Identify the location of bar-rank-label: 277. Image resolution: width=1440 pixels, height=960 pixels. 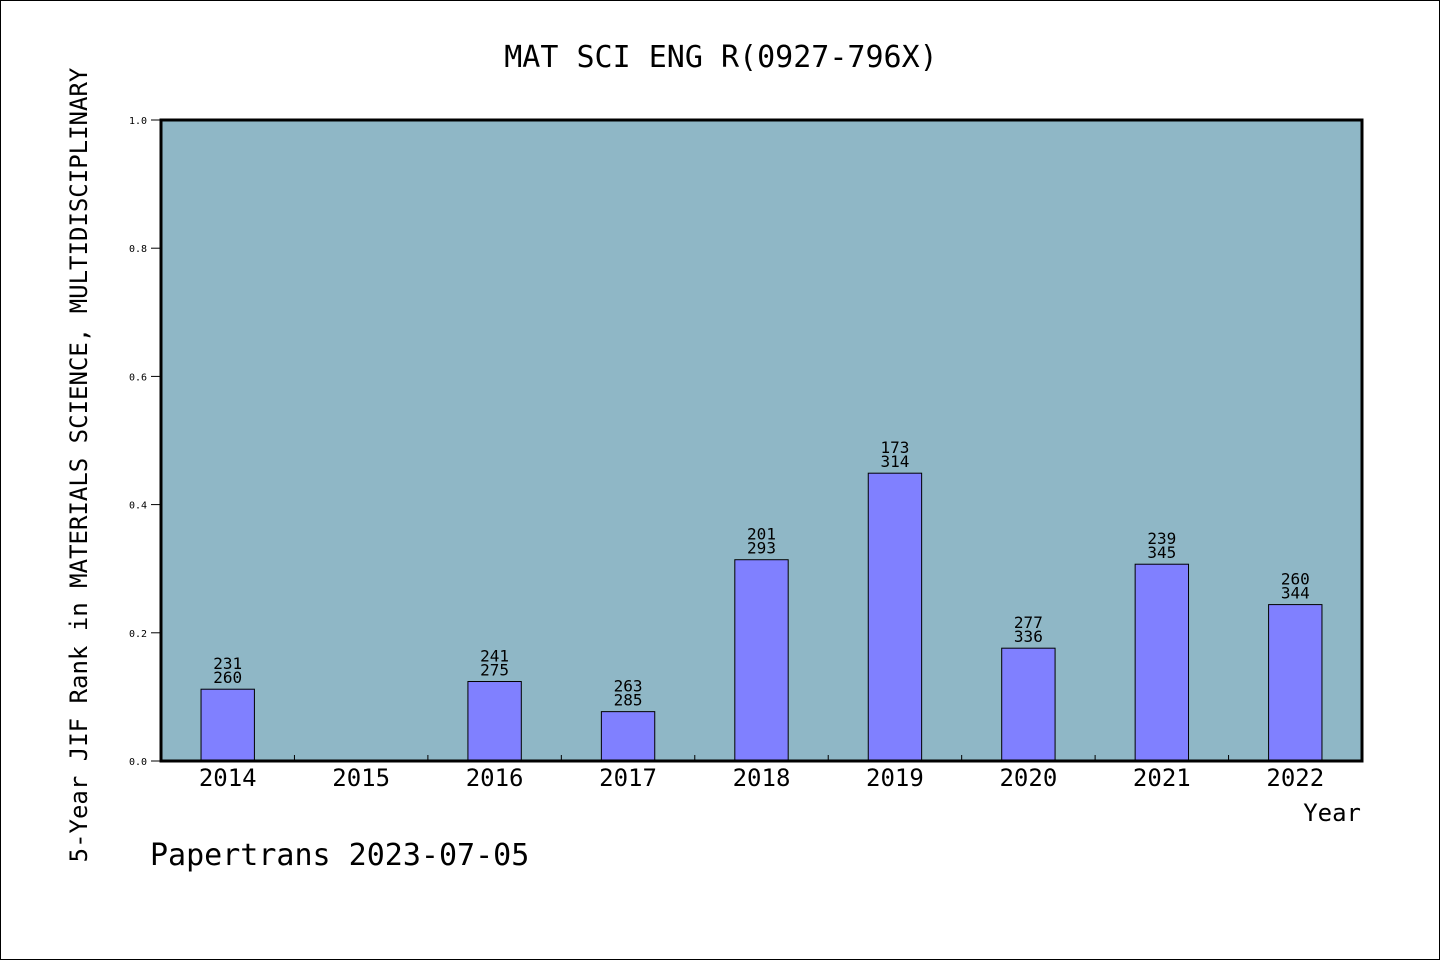
(1028, 622).